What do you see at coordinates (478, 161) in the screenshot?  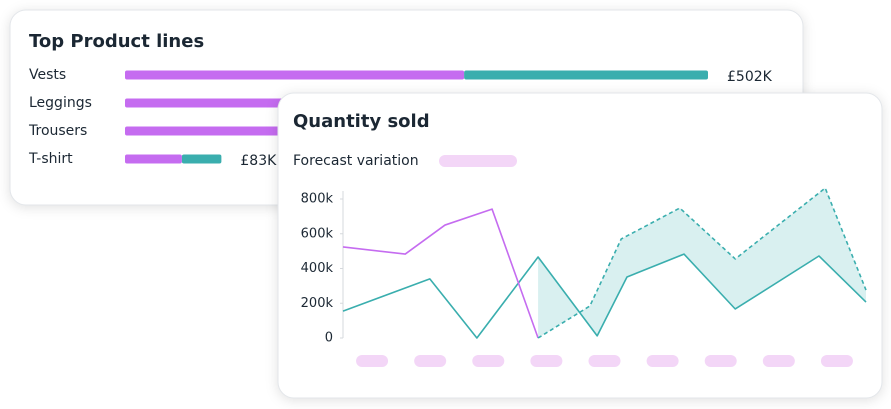 I see `legend-swatch` at bounding box center [478, 161].